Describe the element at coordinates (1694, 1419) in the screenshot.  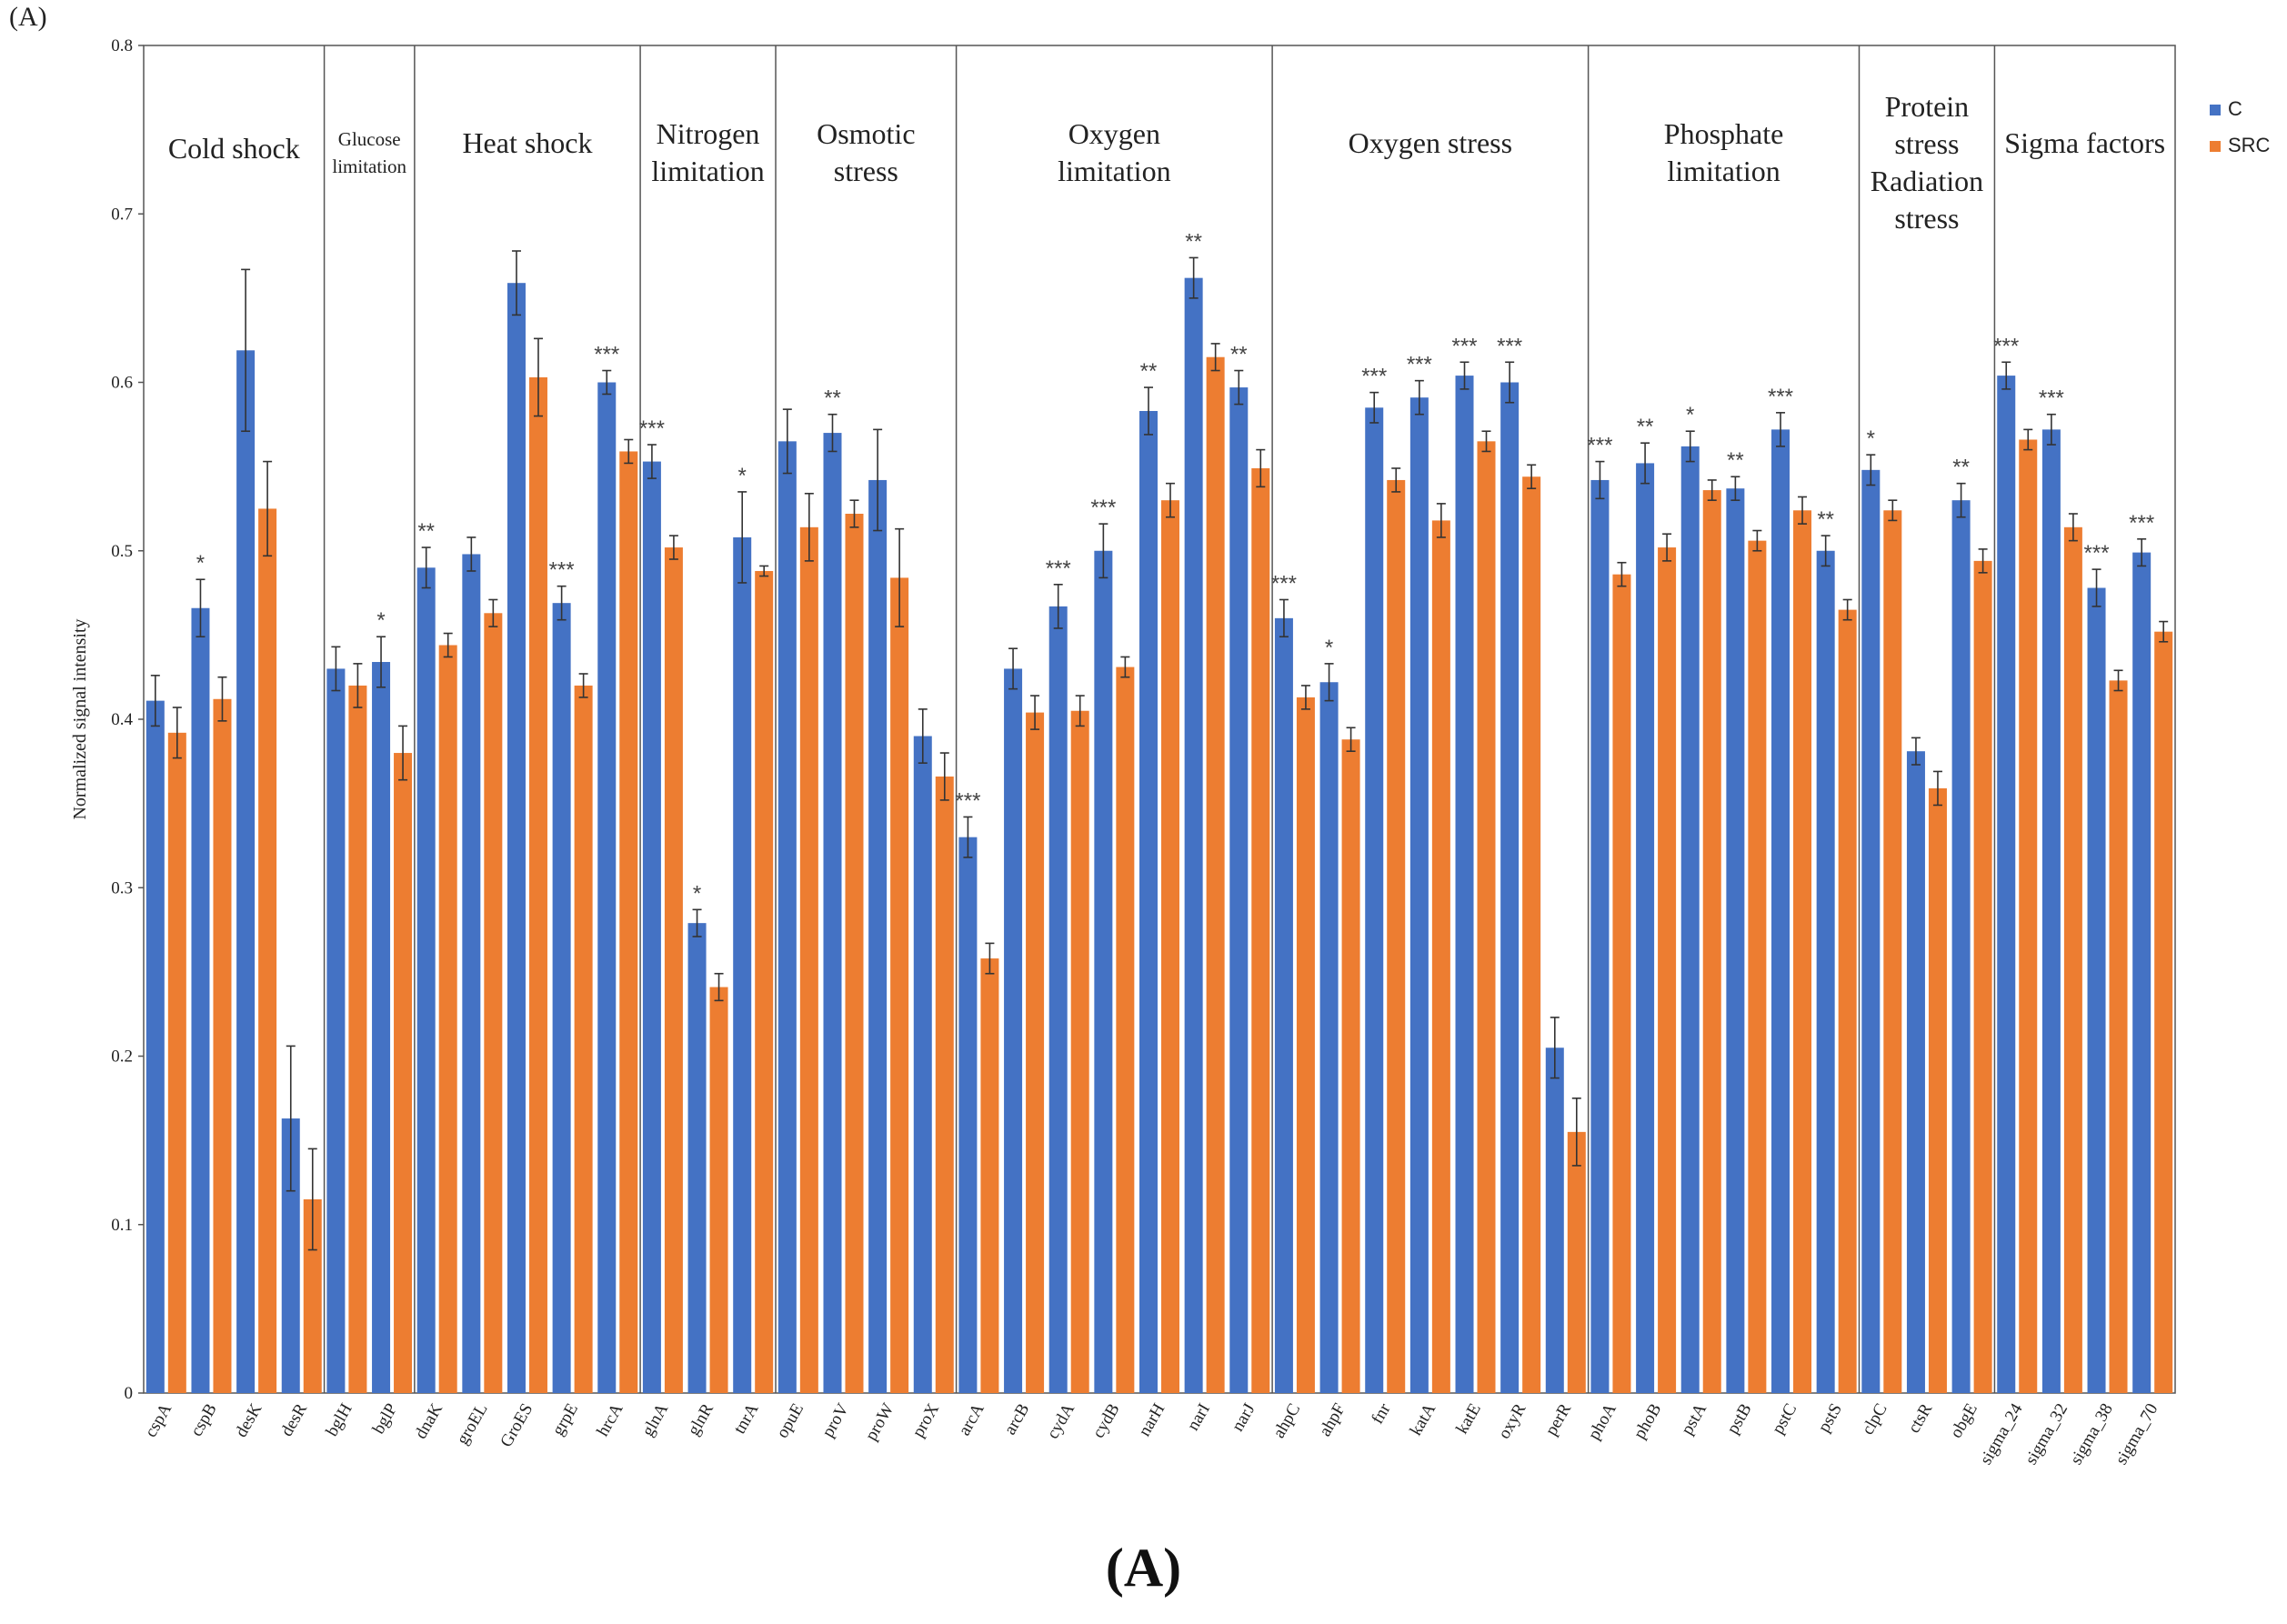
I see `x-tick-label: pstA` at that location.